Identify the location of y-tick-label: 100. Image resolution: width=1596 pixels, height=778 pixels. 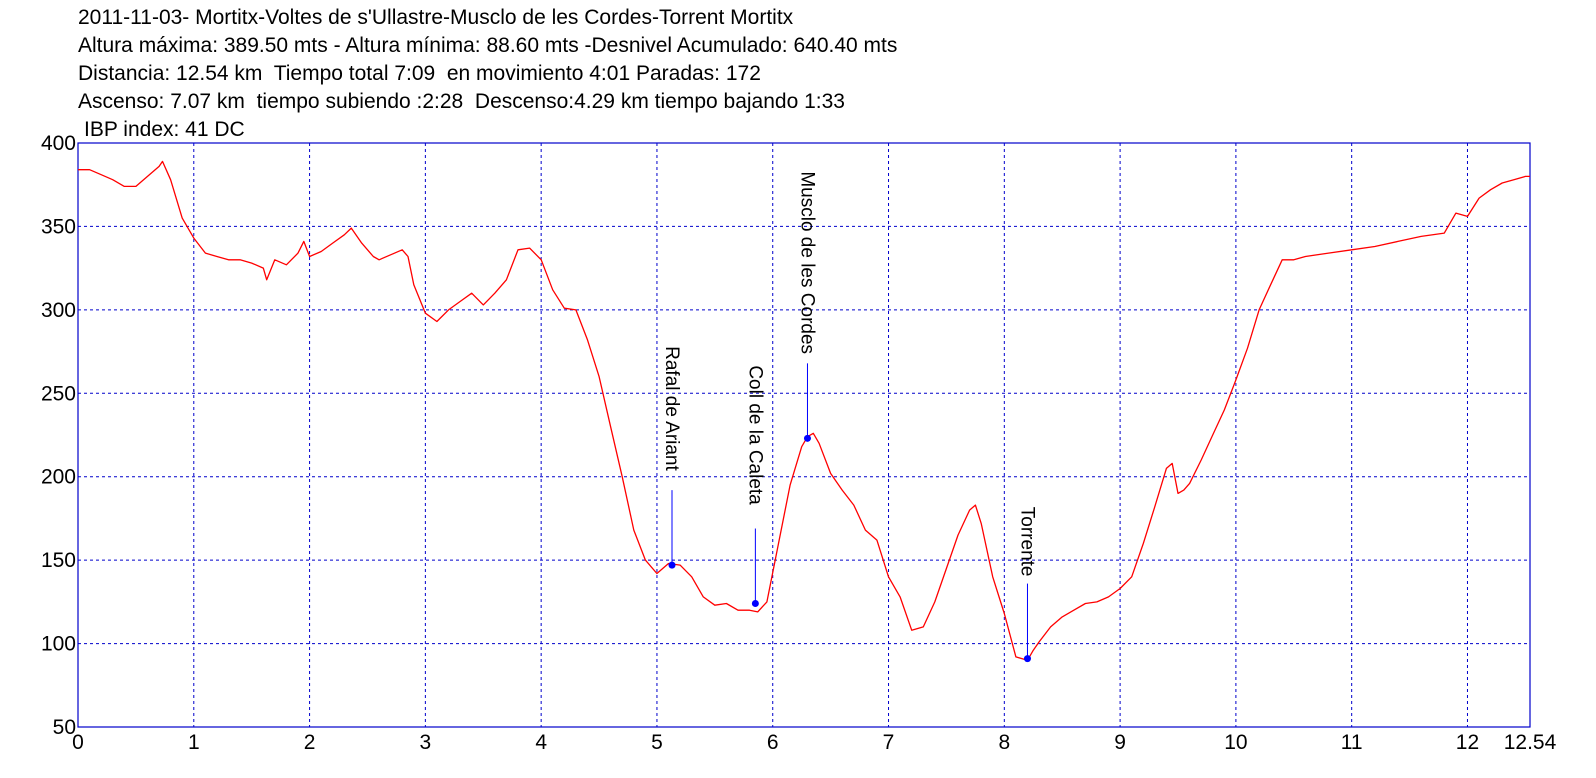
(58, 644).